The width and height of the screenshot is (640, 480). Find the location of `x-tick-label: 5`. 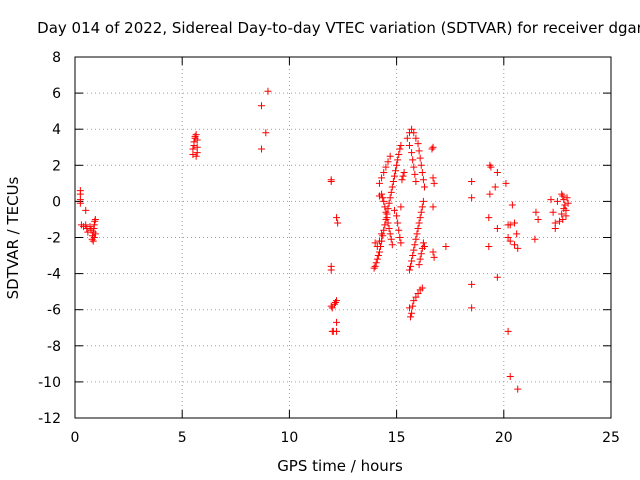

x-tick-label: 5 is located at coordinates (182, 438).